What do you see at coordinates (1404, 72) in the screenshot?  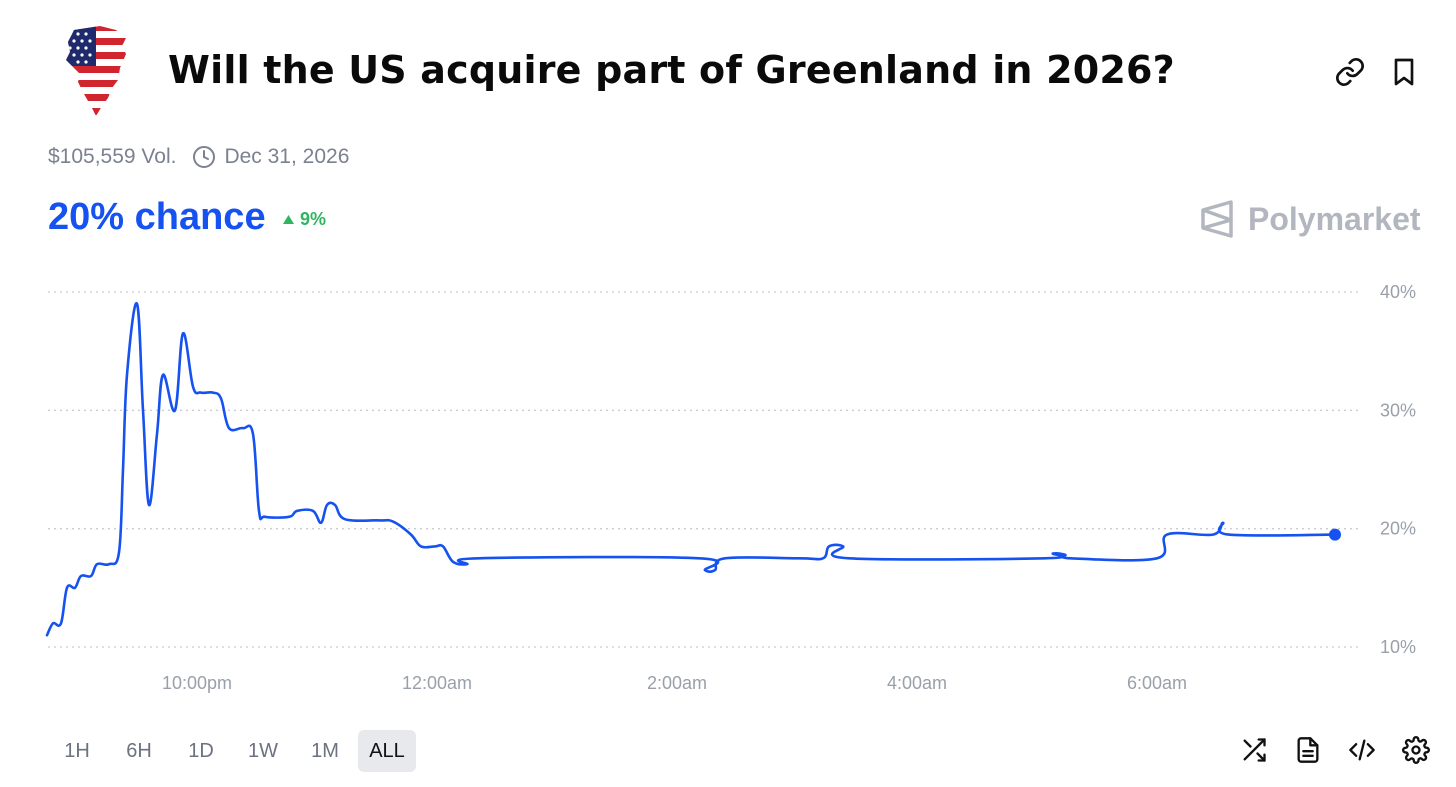 I see `bookmark-icon` at bounding box center [1404, 72].